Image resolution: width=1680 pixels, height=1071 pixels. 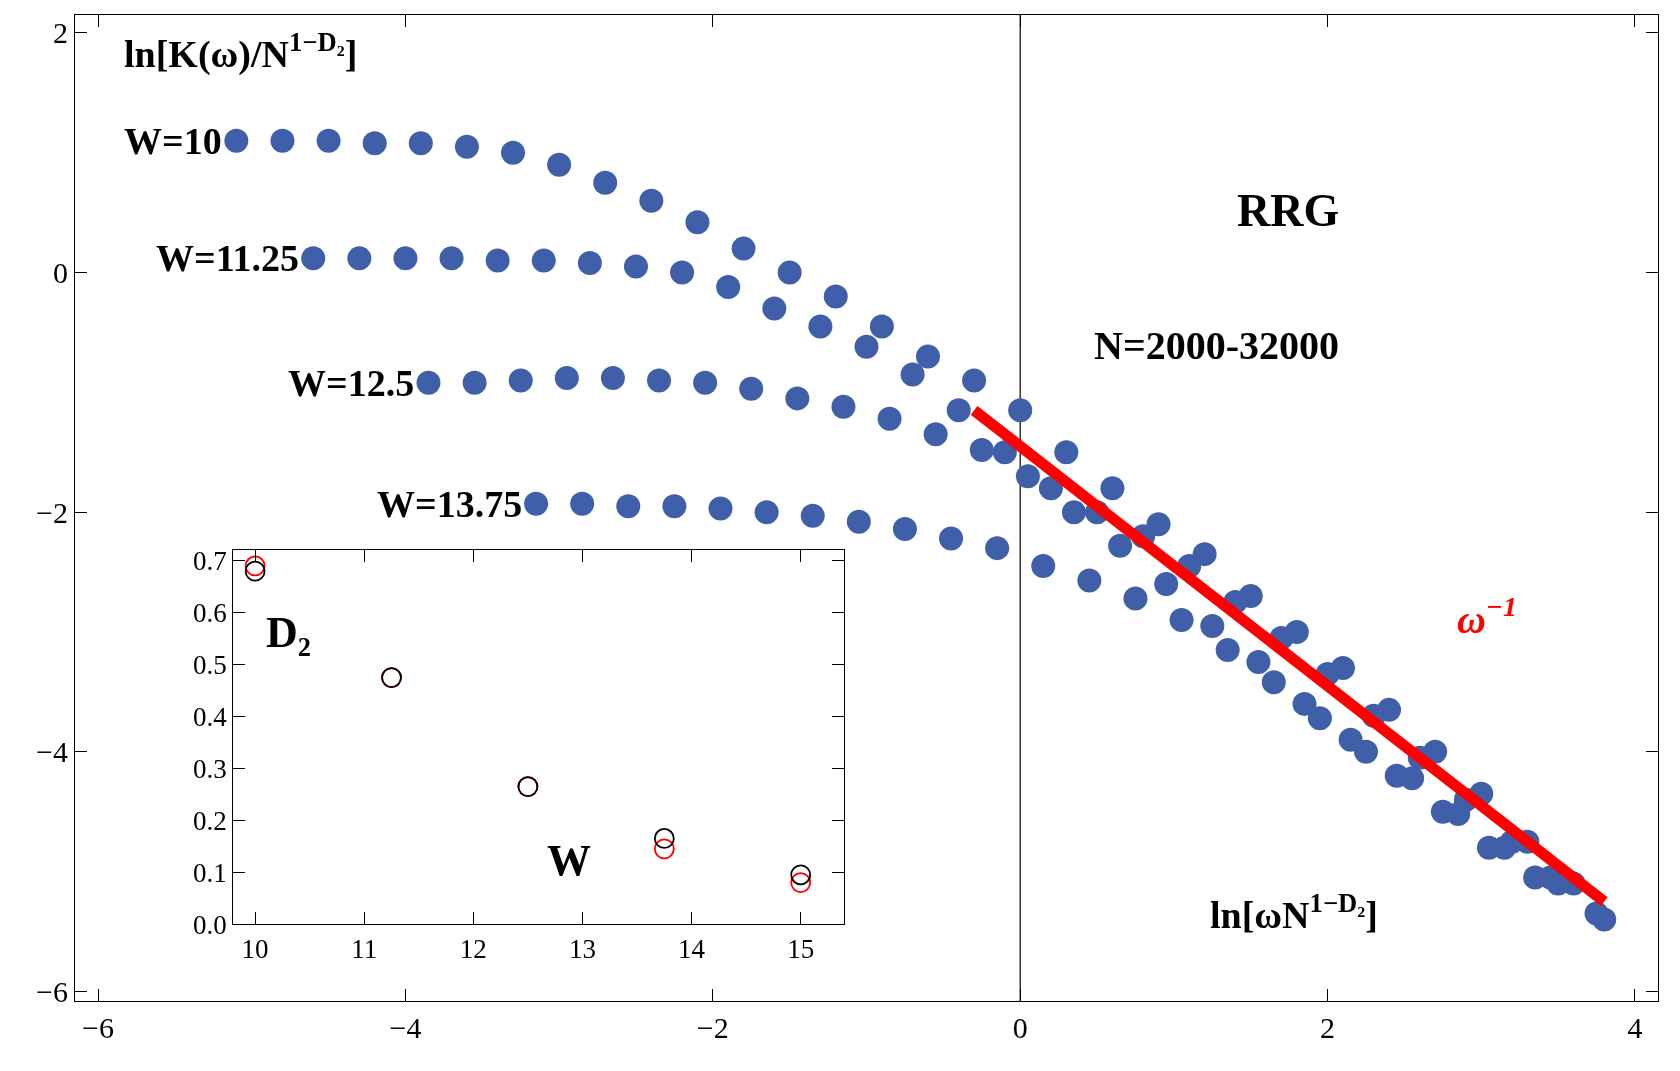 What do you see at coordinates (60, 33) in the screenshot?
I see `y-tick-label: 2` at bounding box center [60, 33].